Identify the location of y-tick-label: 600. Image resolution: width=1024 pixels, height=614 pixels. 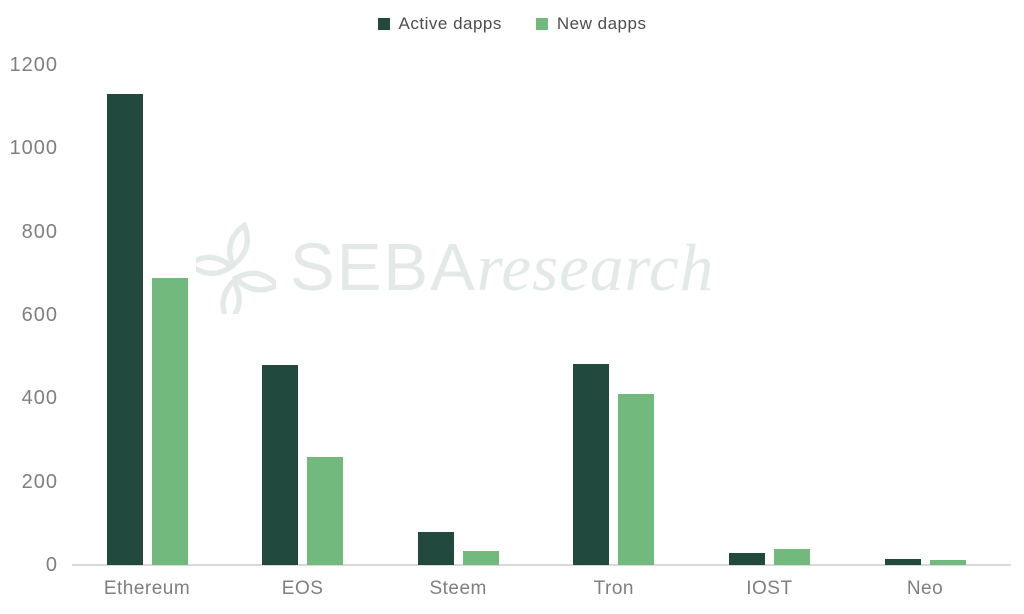
(39, 315).